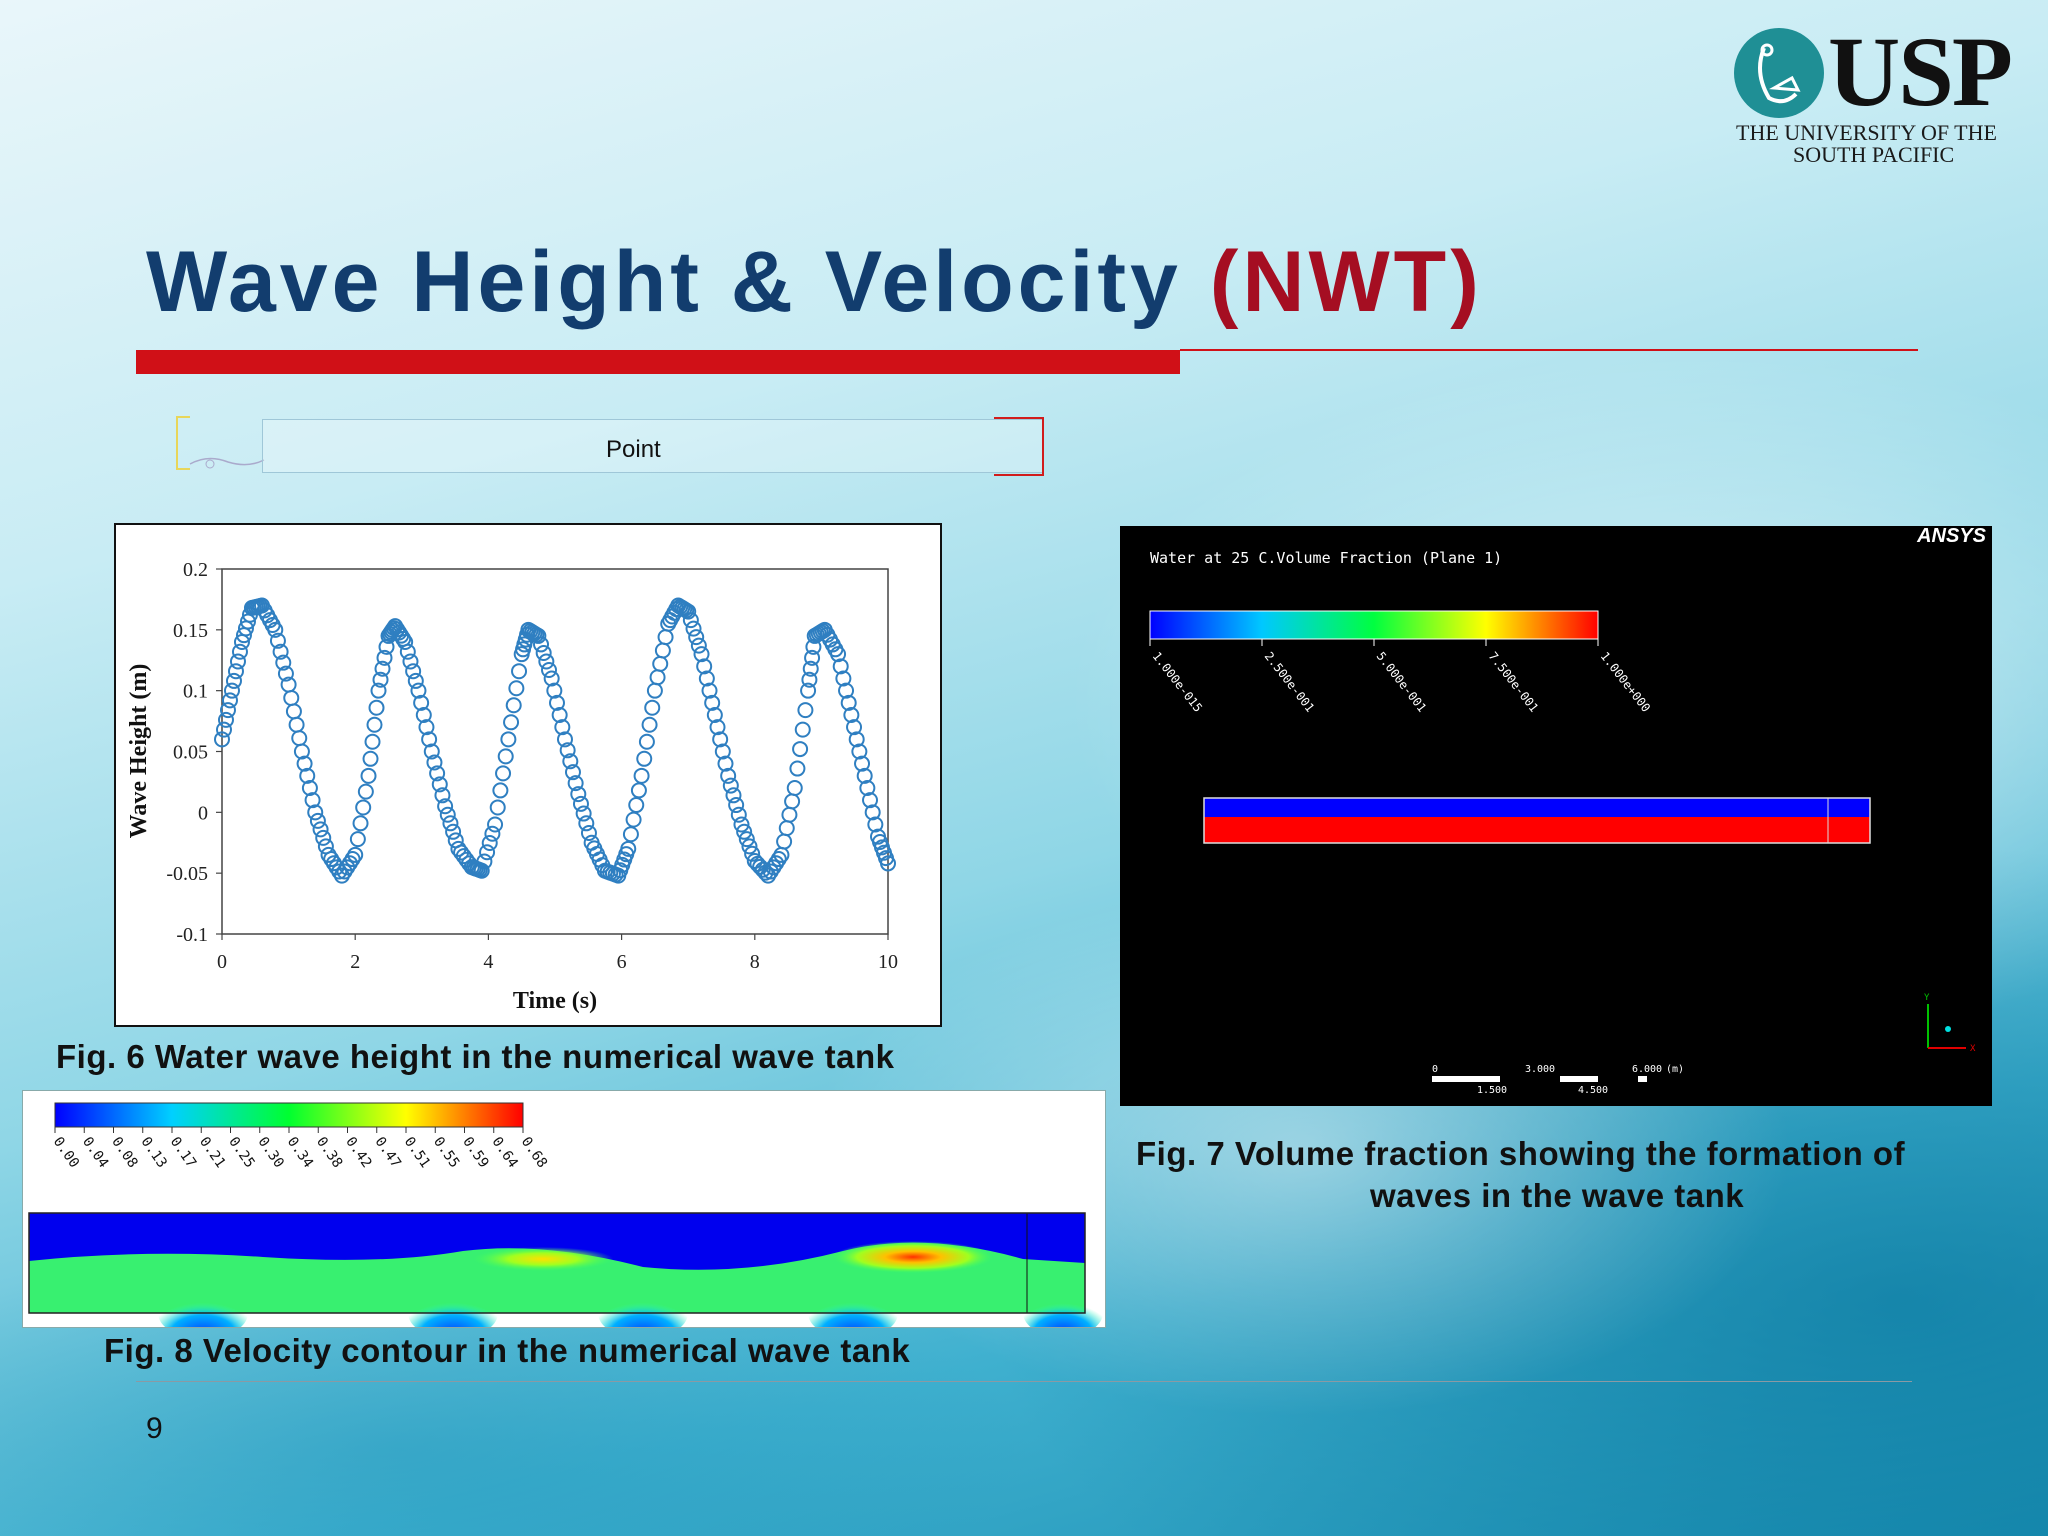  What do you see at coordinates (534, 1152) in the screenshot?
I see `velocity-tick-label: 0.68` at bounding box center [534, 1152].